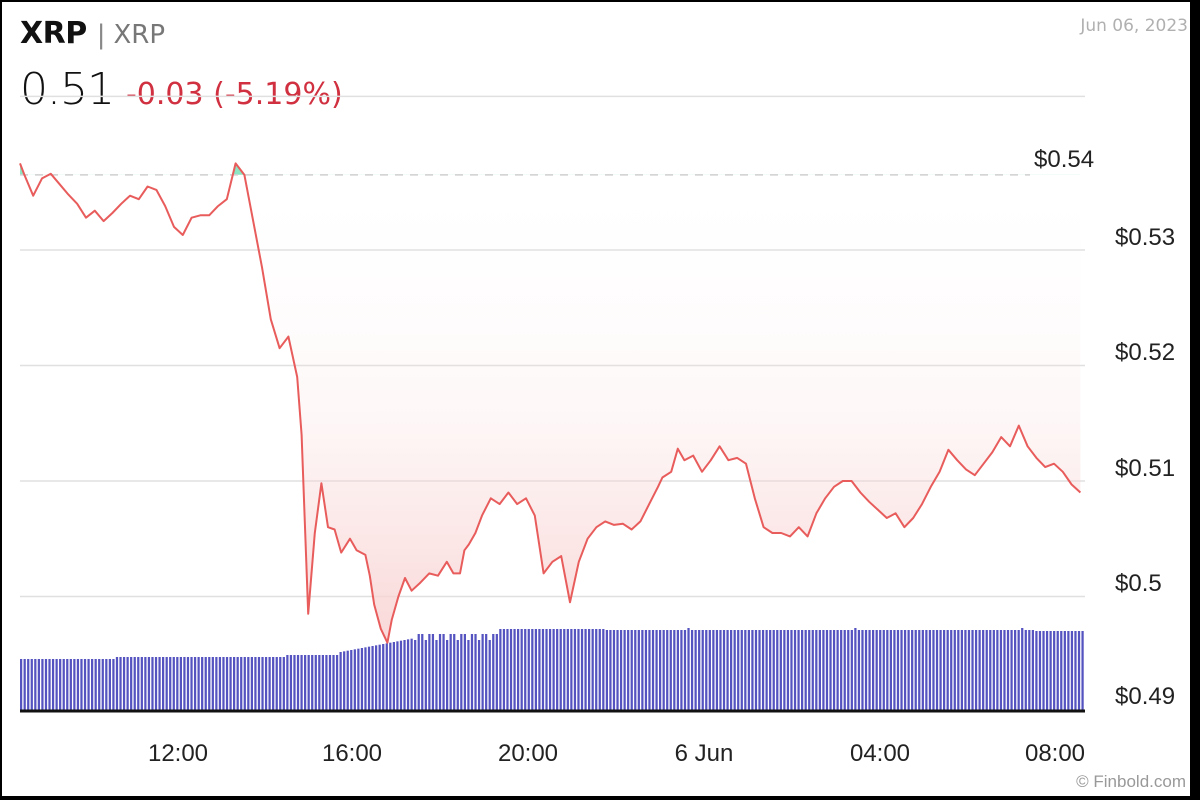 Image resolution: width=1200 pixels, height=800 pixels. Describe the element at coordinates (880, 753) in the screenshot. I see `x-tick-0400: 04:00` at that location.